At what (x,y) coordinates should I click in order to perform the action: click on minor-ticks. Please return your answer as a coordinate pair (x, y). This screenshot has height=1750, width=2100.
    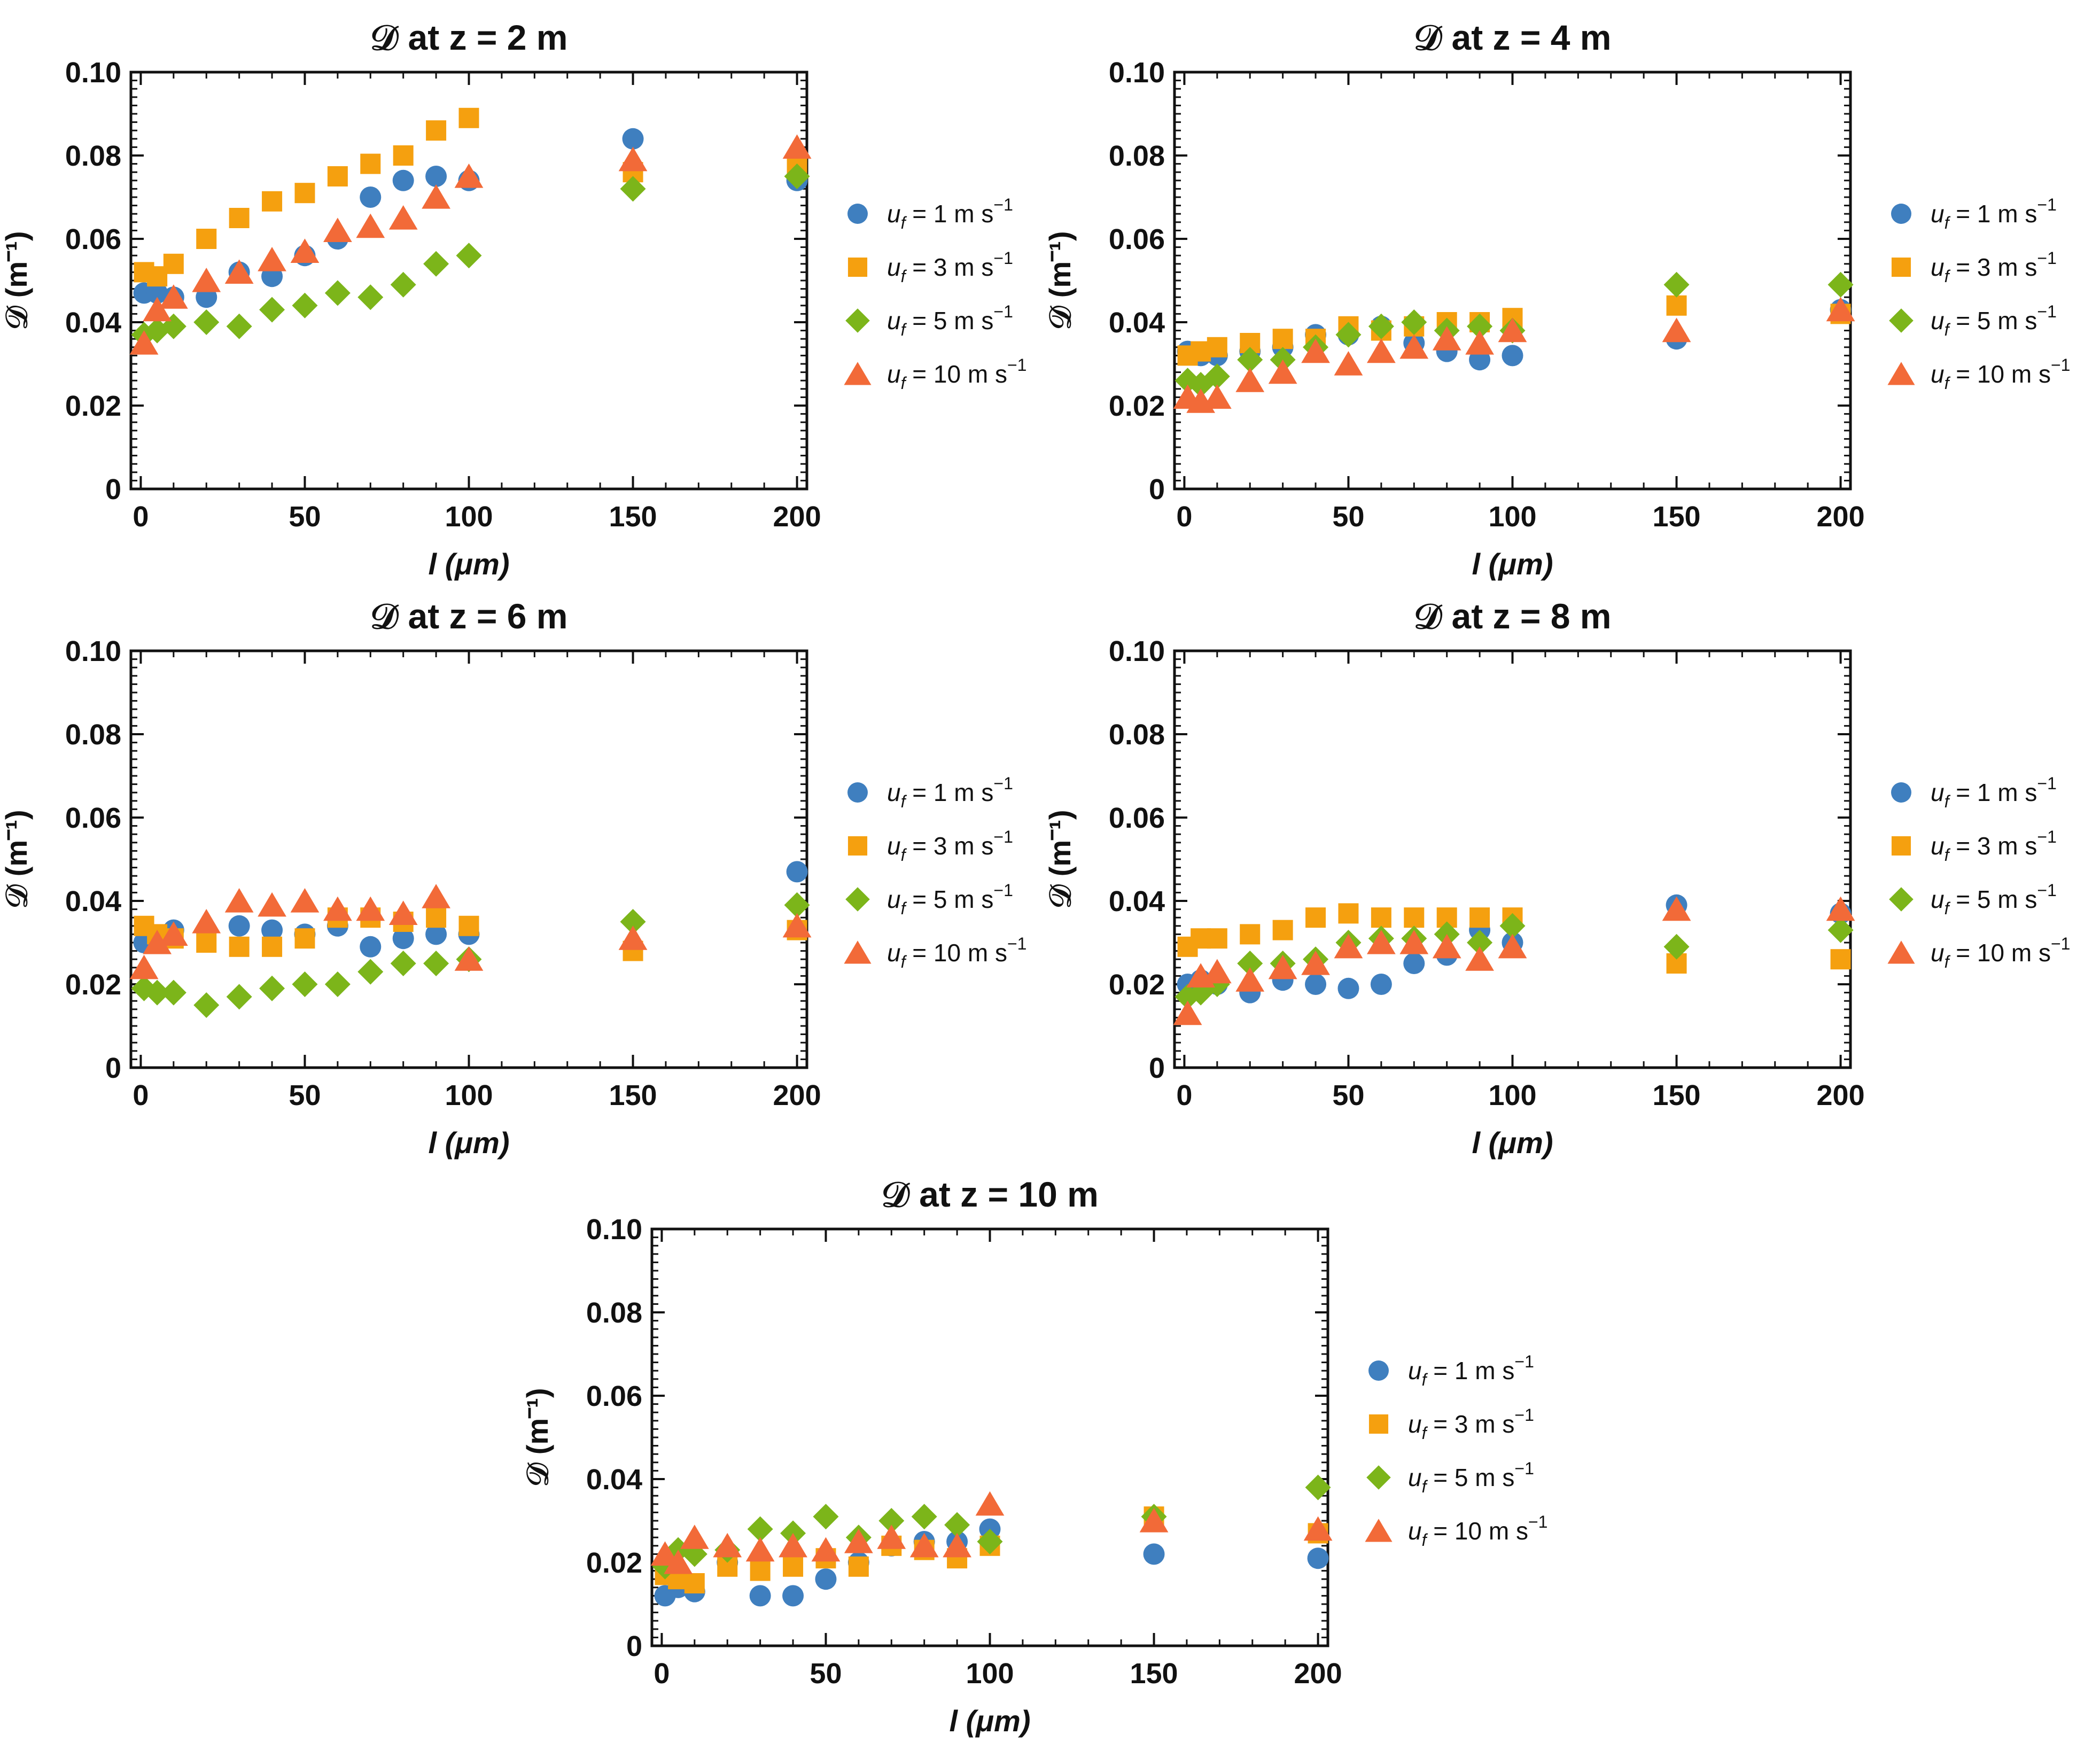
    Looking at the image, I should click on (1512, 280).